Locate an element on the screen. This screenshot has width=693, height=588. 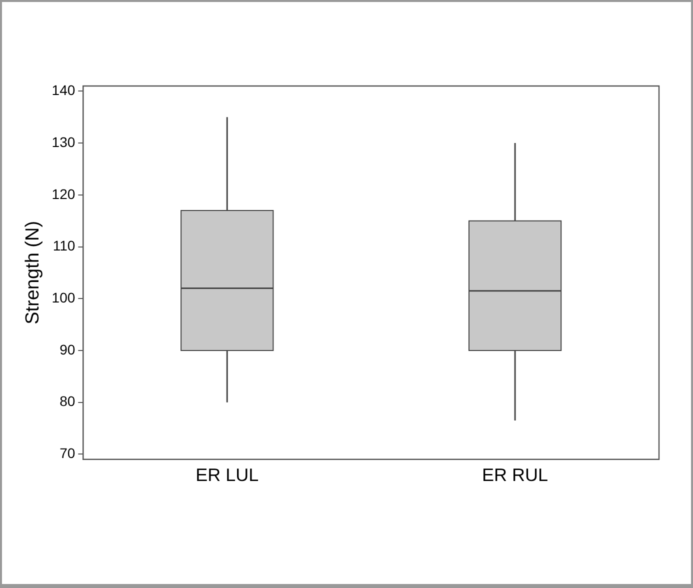
y-tick-label: 130 is located at coordinates (64, 142).